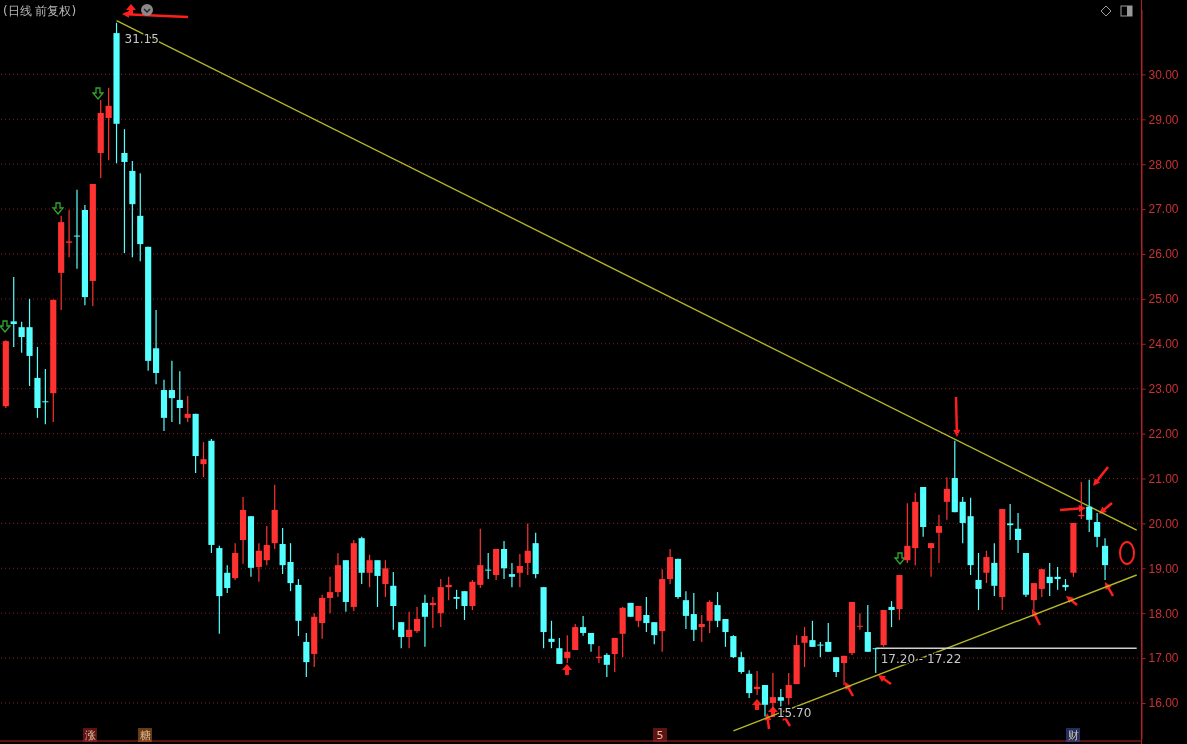 The height and width of the screenshot is (744, 1187). I want to click on y-tick-label: 22.00, so click(1163, 433).